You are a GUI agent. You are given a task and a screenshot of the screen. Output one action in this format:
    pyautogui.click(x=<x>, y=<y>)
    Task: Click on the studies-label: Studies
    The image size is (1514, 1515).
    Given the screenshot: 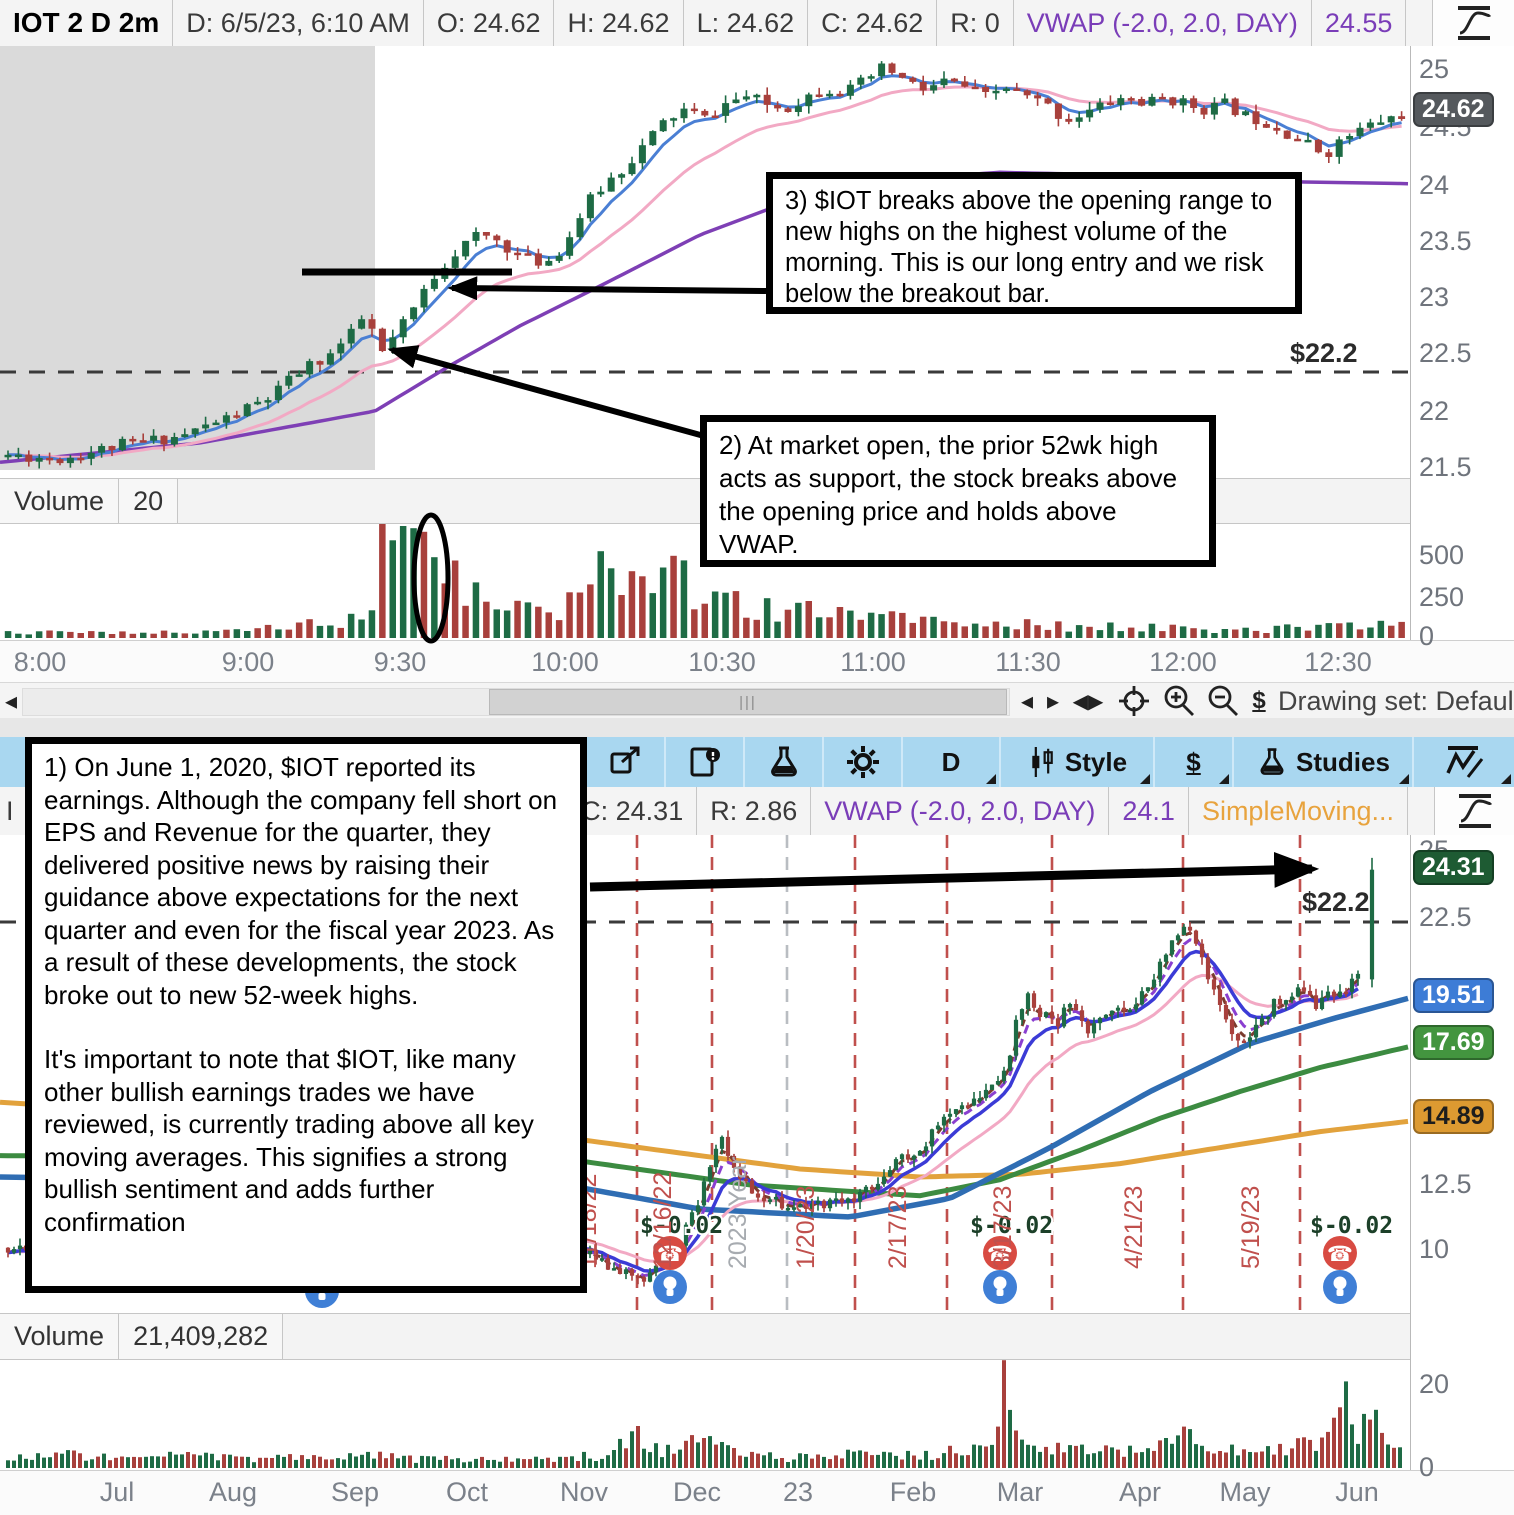 What is the action you would take?
    pyautogui.click(x=1343, y=761)
    